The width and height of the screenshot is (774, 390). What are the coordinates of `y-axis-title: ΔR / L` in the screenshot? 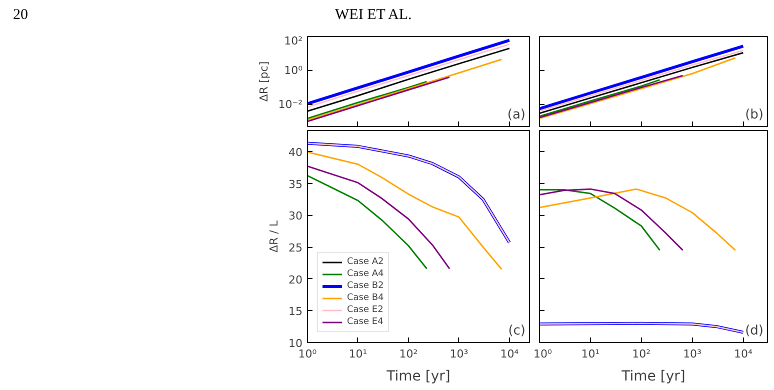 It's located at (274, 236).